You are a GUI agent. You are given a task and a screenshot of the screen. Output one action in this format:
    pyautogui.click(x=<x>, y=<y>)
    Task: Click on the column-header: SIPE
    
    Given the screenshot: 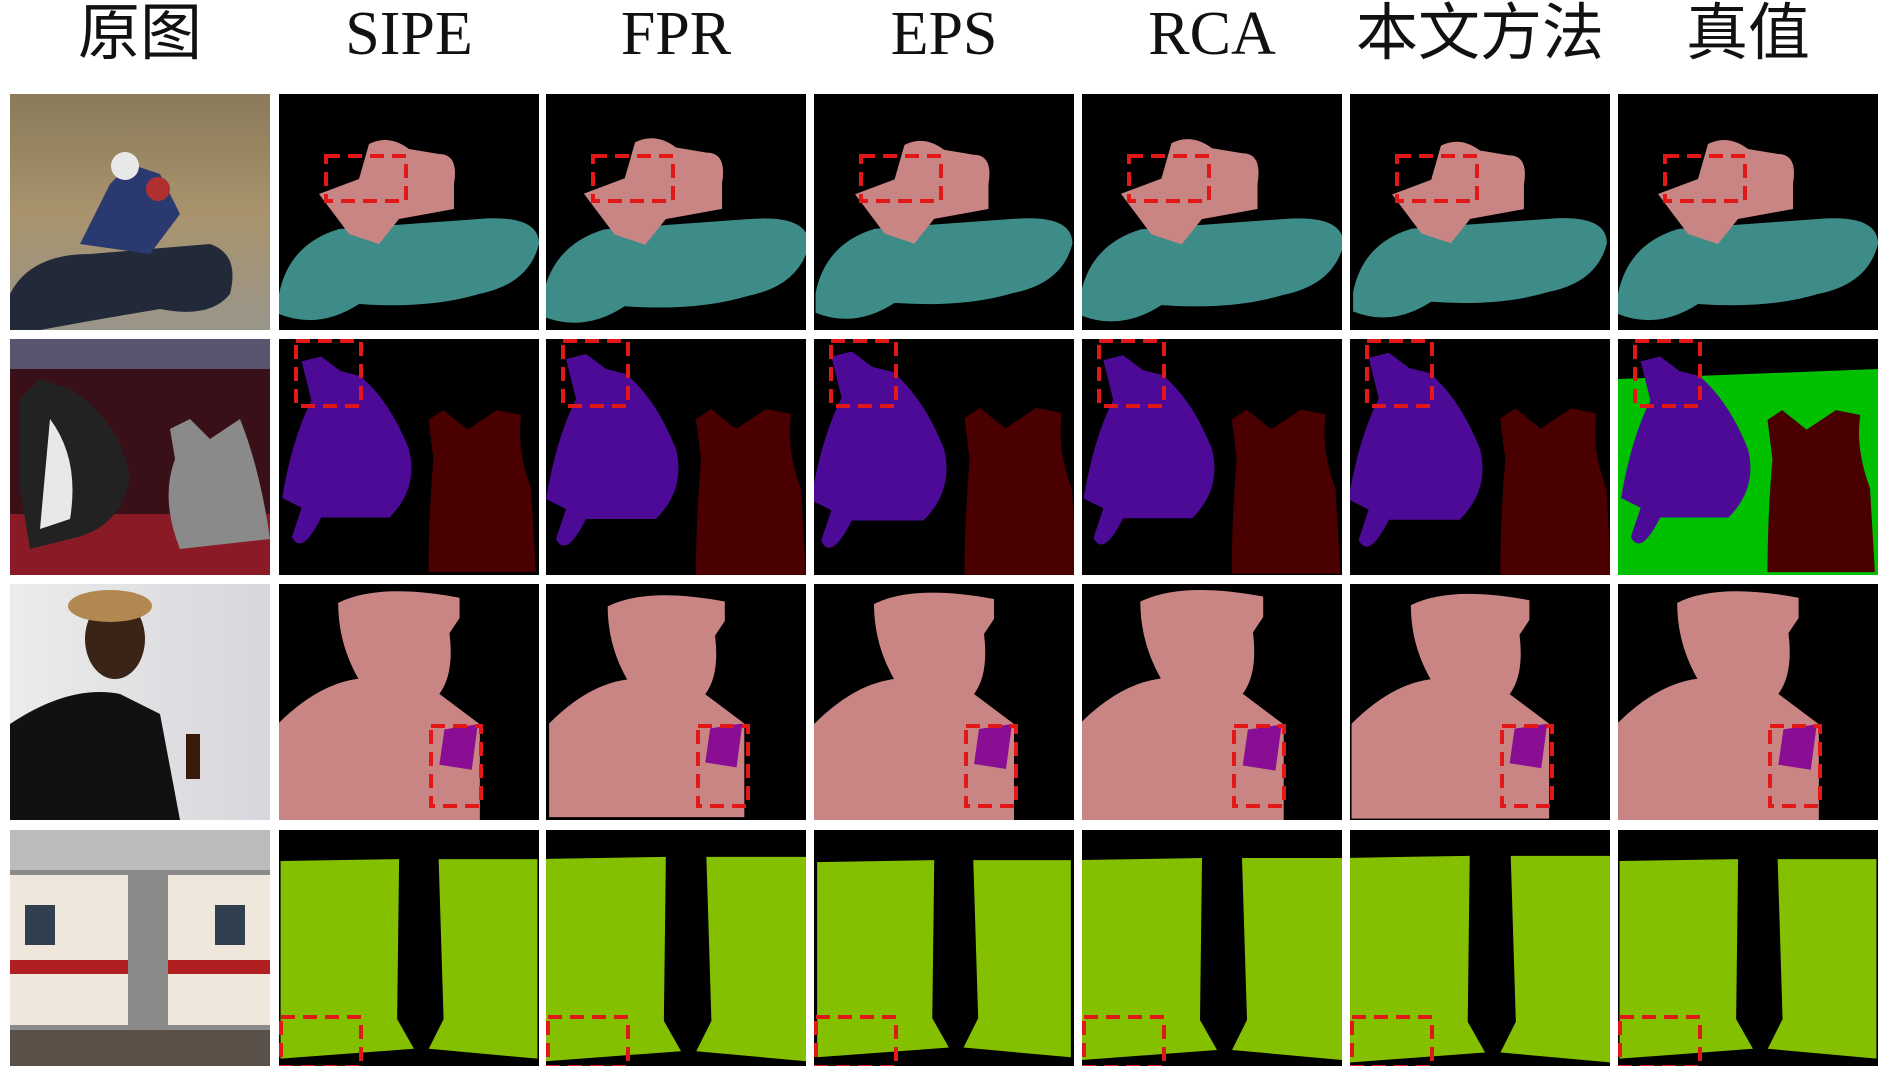 What is the action you would take?
    pyautogui.click(x=408, y=34)
    